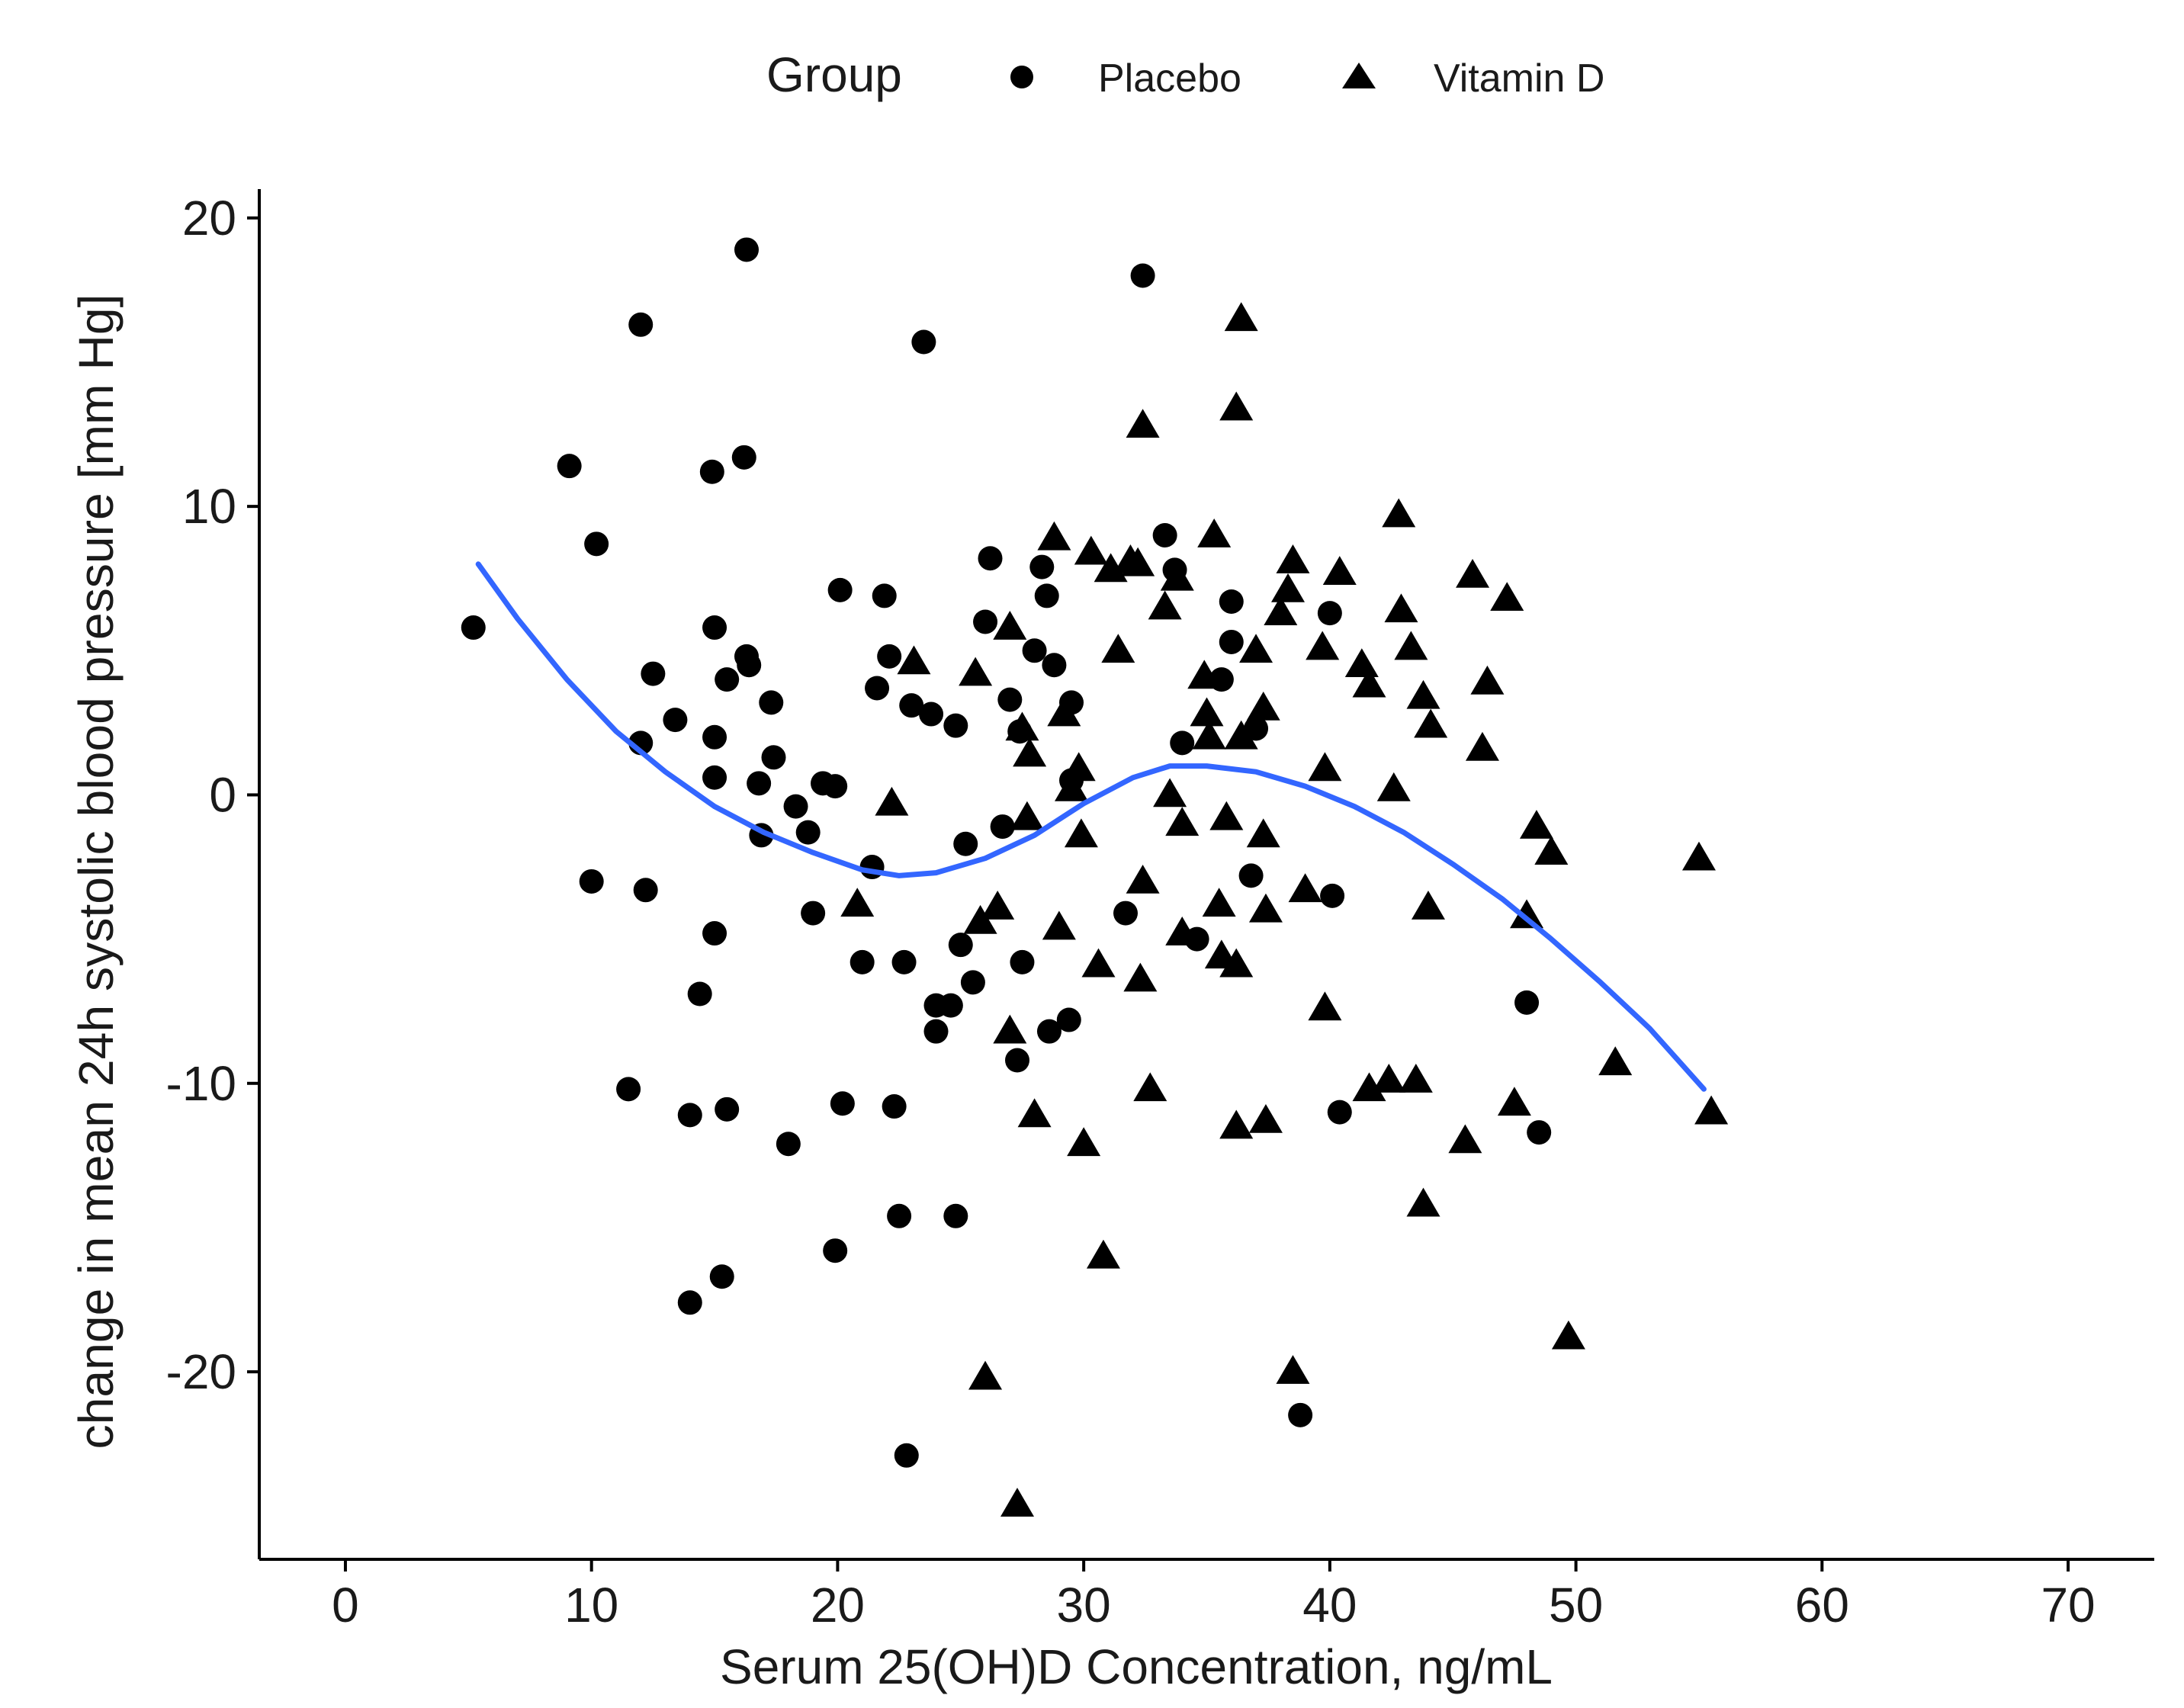 Image resolution: width=2184 pixels, height=1708 pixels. I want to click on legend-title: Group, so click(834, 74).